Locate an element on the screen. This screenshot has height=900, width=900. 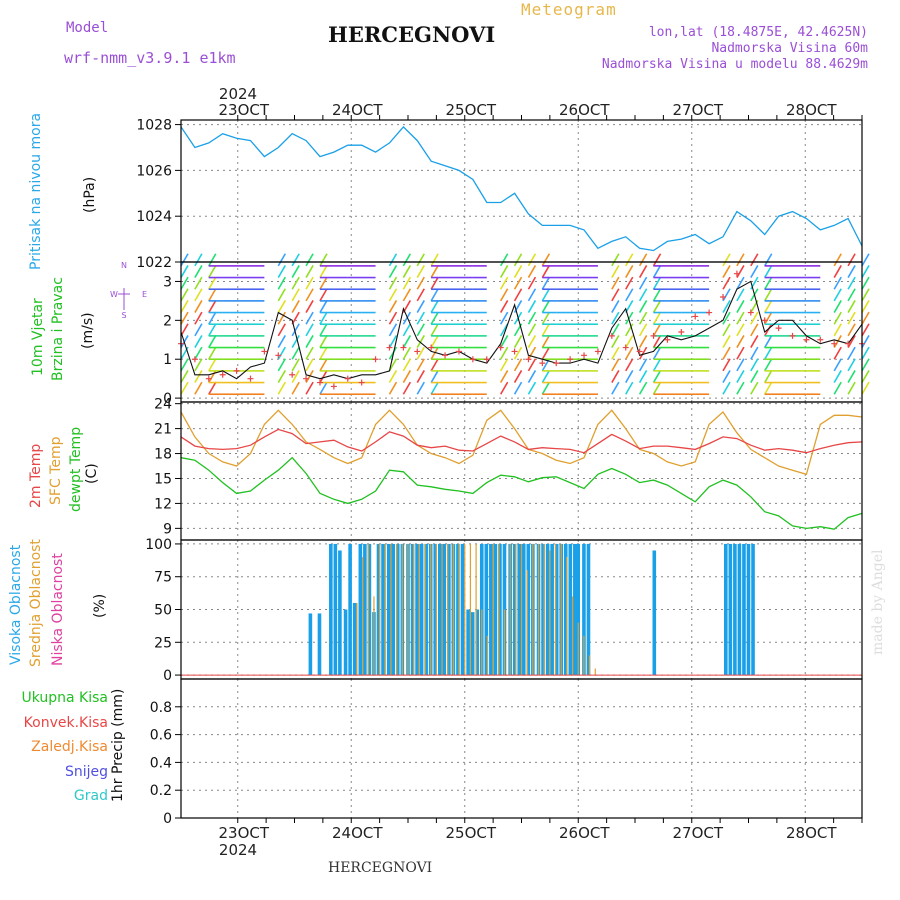
y-tick-label: 0.6 is located at coordinates (161, 736).